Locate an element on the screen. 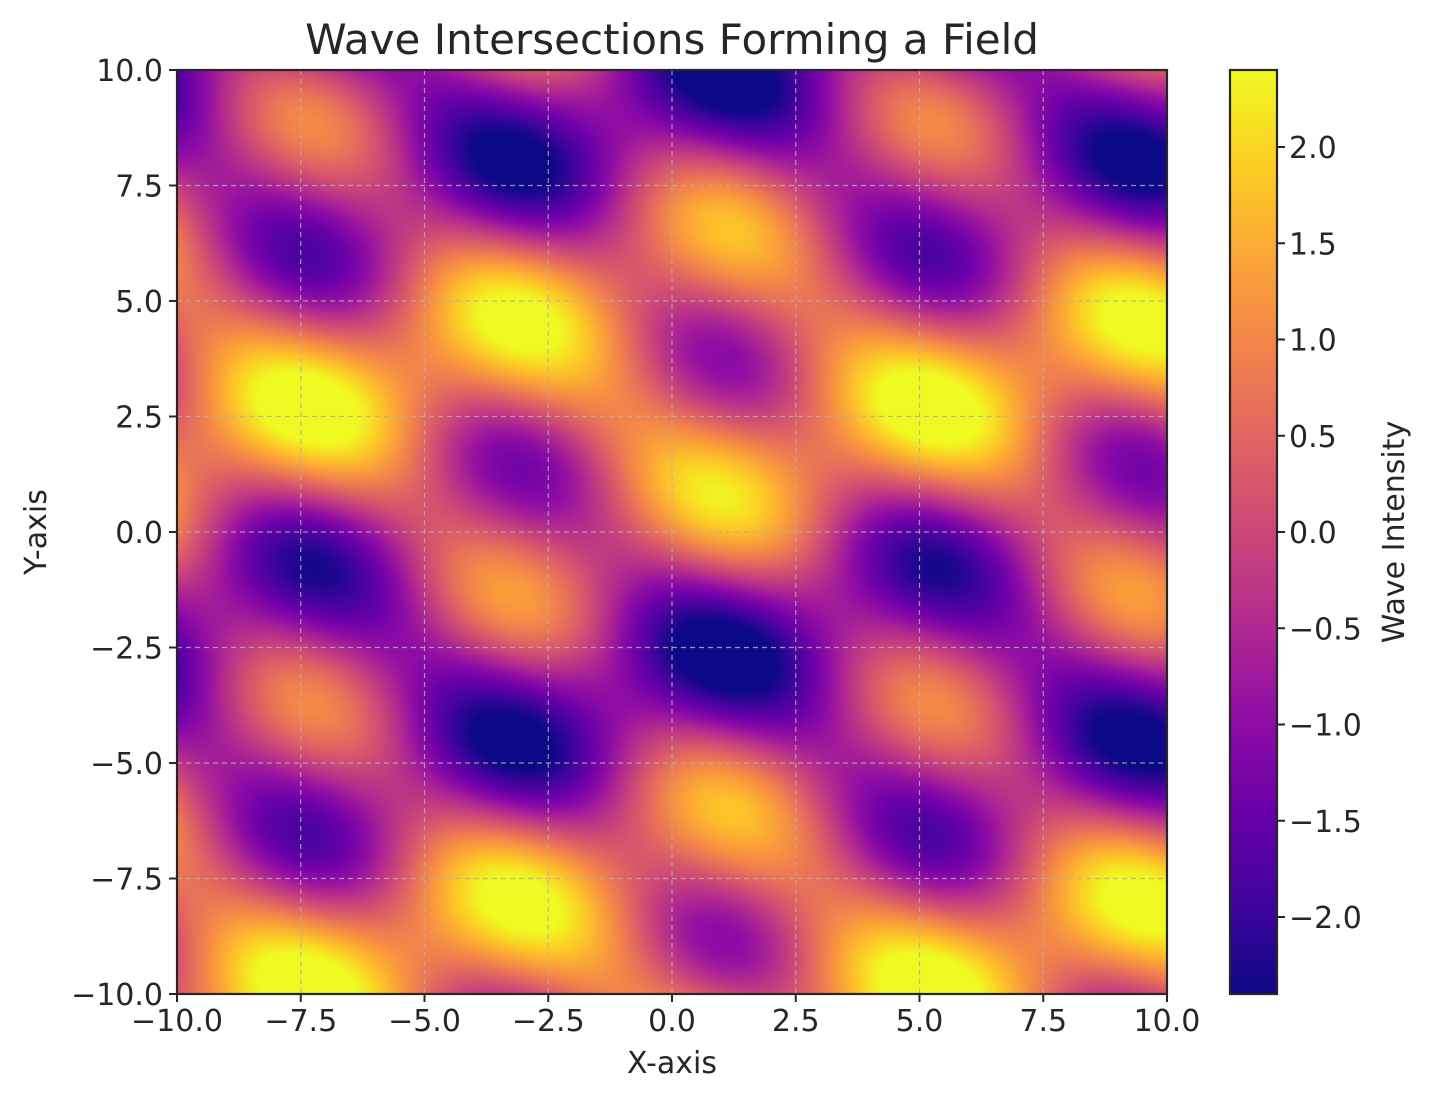  y-tick-label: −7.5 is located at coordinates (126, 880).